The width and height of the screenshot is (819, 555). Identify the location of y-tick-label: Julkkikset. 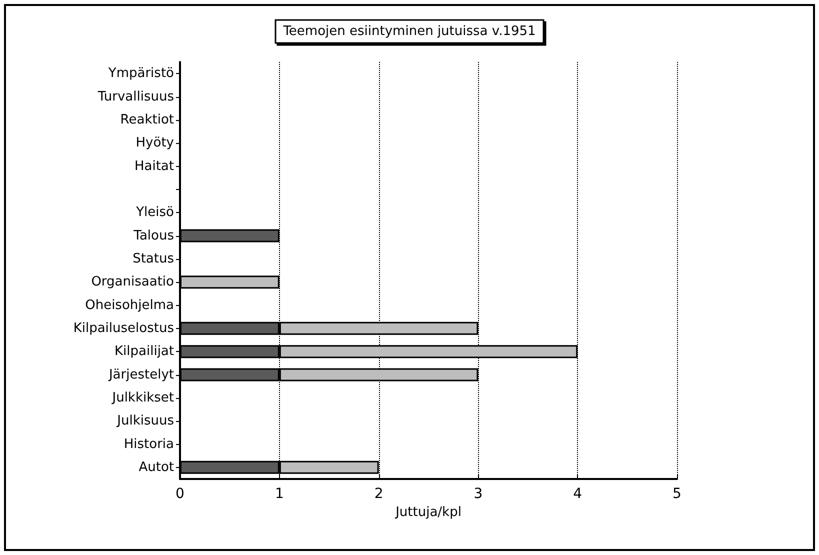
(142, 398).